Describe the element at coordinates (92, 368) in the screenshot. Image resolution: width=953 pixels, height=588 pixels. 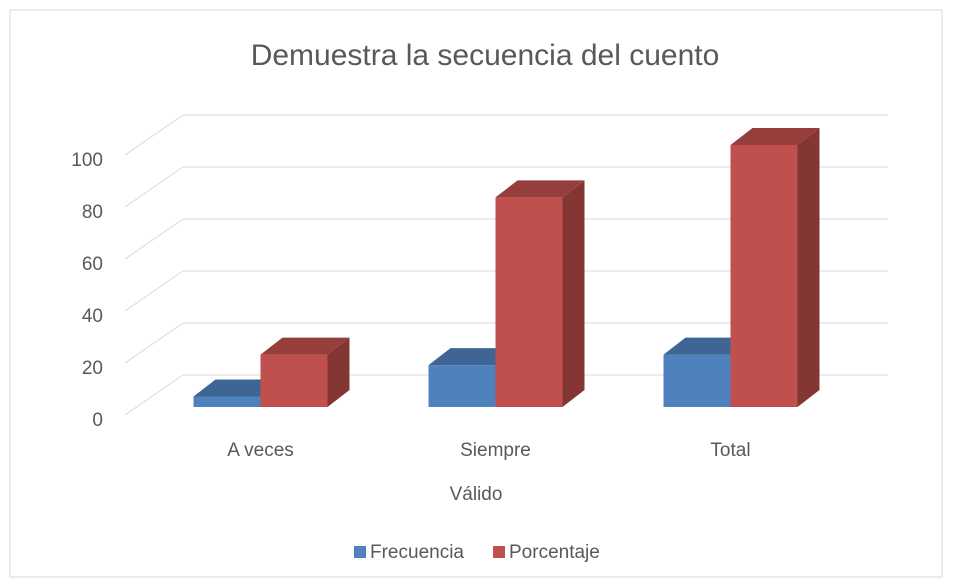
I see `y-tick-label: 20` at that location.